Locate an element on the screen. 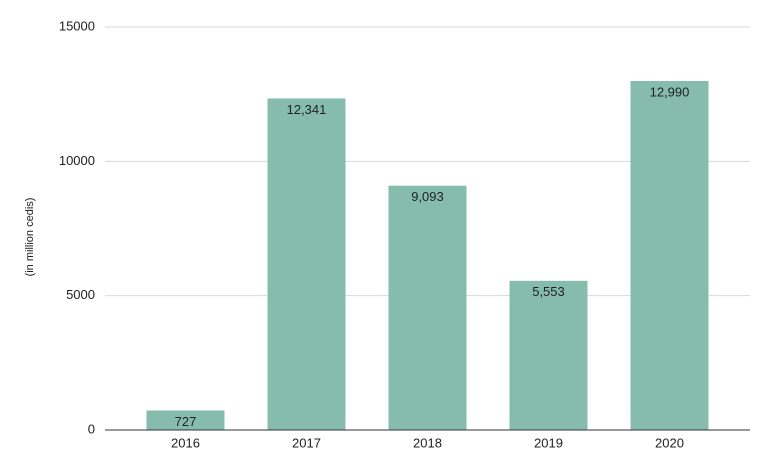 The height and width of the screenshot is (473, 770). y-tick-label: 5000 is located at coordinates (80, 294).